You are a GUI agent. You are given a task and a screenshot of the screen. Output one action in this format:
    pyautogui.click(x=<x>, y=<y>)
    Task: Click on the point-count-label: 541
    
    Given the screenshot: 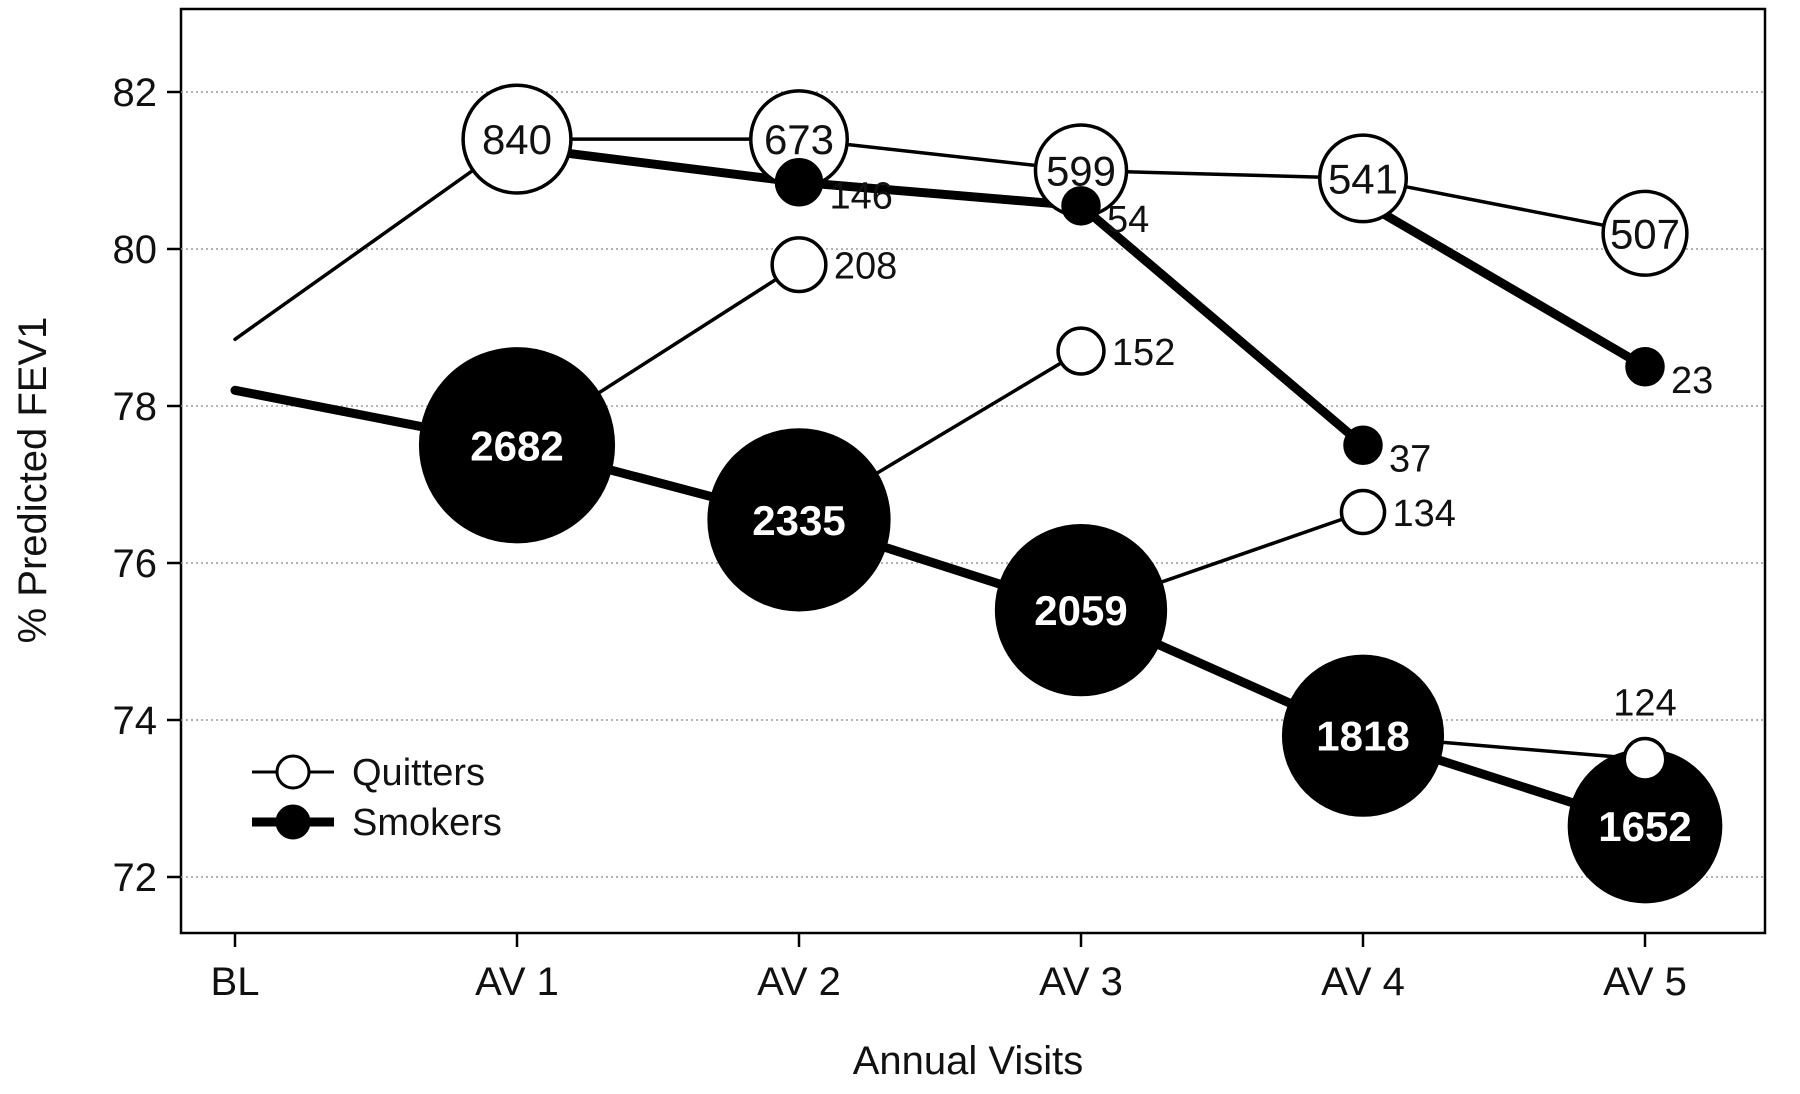 What is the action you would take?
    pyautogui.click(x=1363, y=178)
    